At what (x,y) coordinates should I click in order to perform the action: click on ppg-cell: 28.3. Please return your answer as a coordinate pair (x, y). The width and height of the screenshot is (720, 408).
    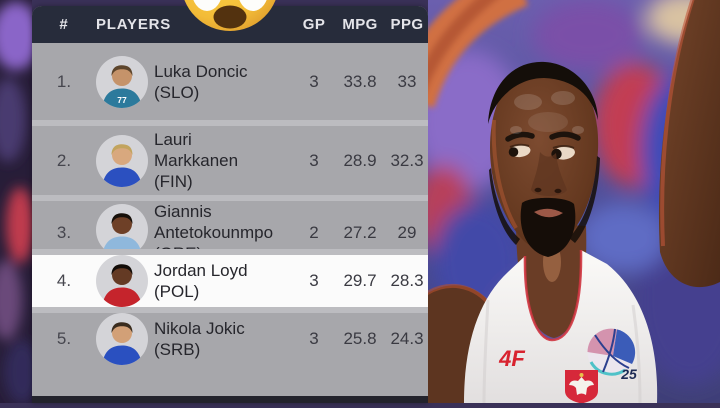
    Looking at the image, I should click on (407, 280).